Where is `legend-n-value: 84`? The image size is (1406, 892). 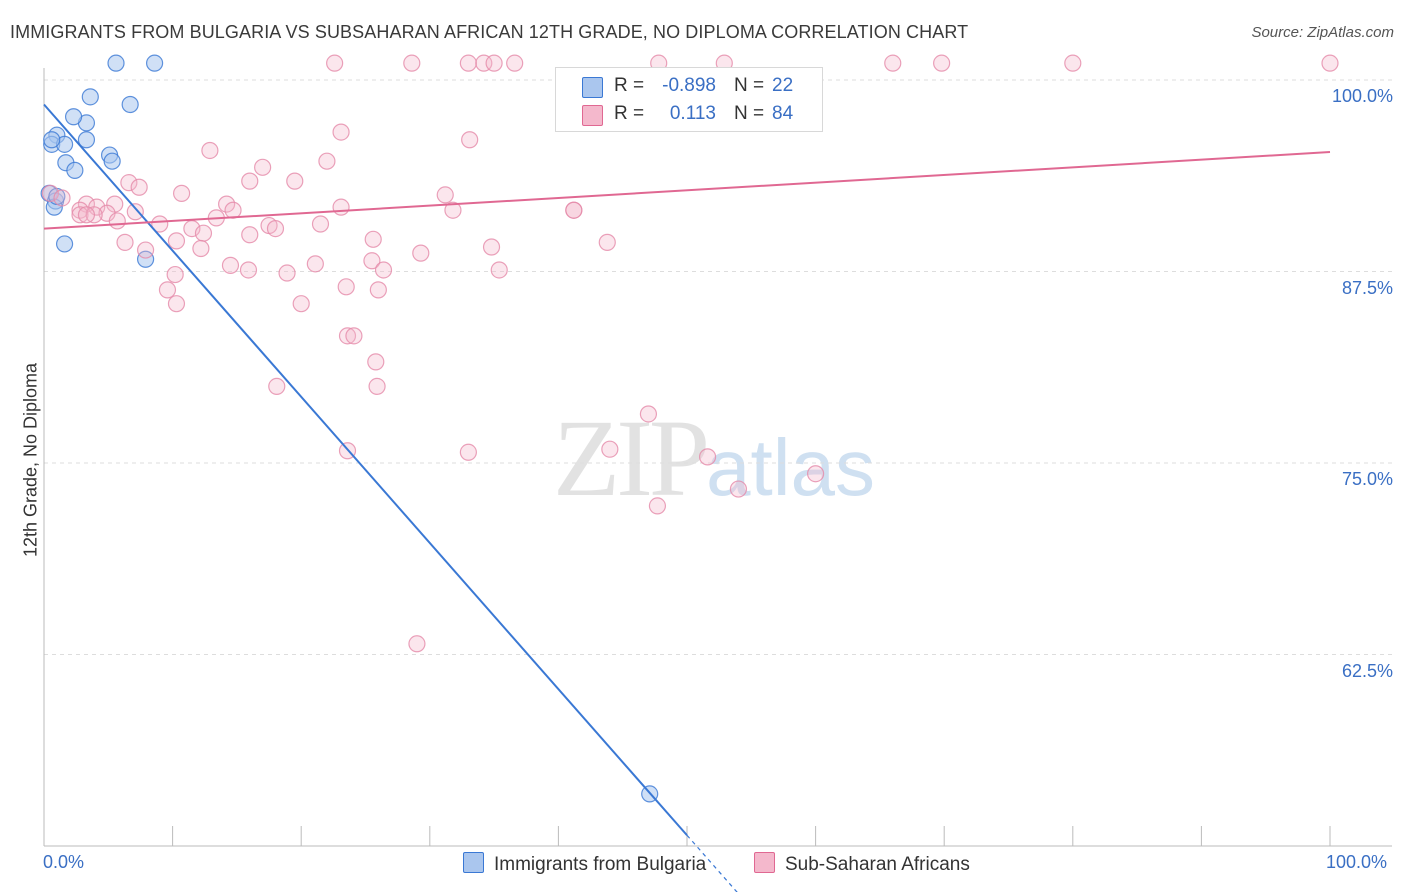 legend-n-value: 84 is located at coordinates (783, 113).